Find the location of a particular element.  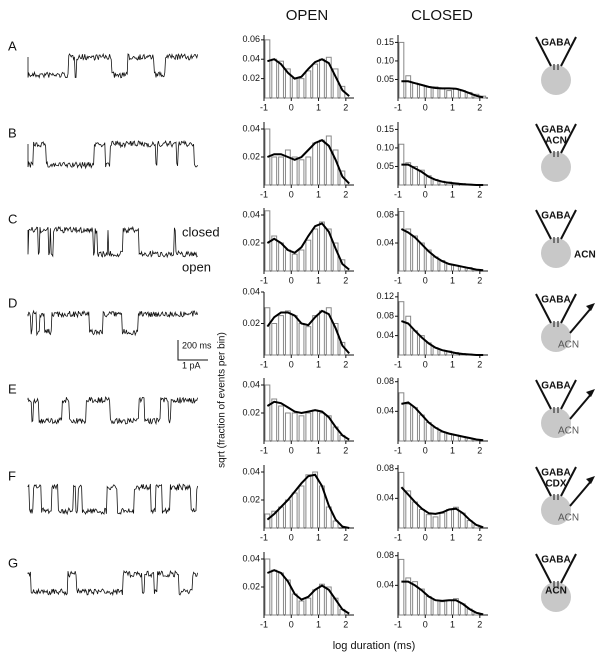

column-title: OPEN is located at coordinates (307, 15).